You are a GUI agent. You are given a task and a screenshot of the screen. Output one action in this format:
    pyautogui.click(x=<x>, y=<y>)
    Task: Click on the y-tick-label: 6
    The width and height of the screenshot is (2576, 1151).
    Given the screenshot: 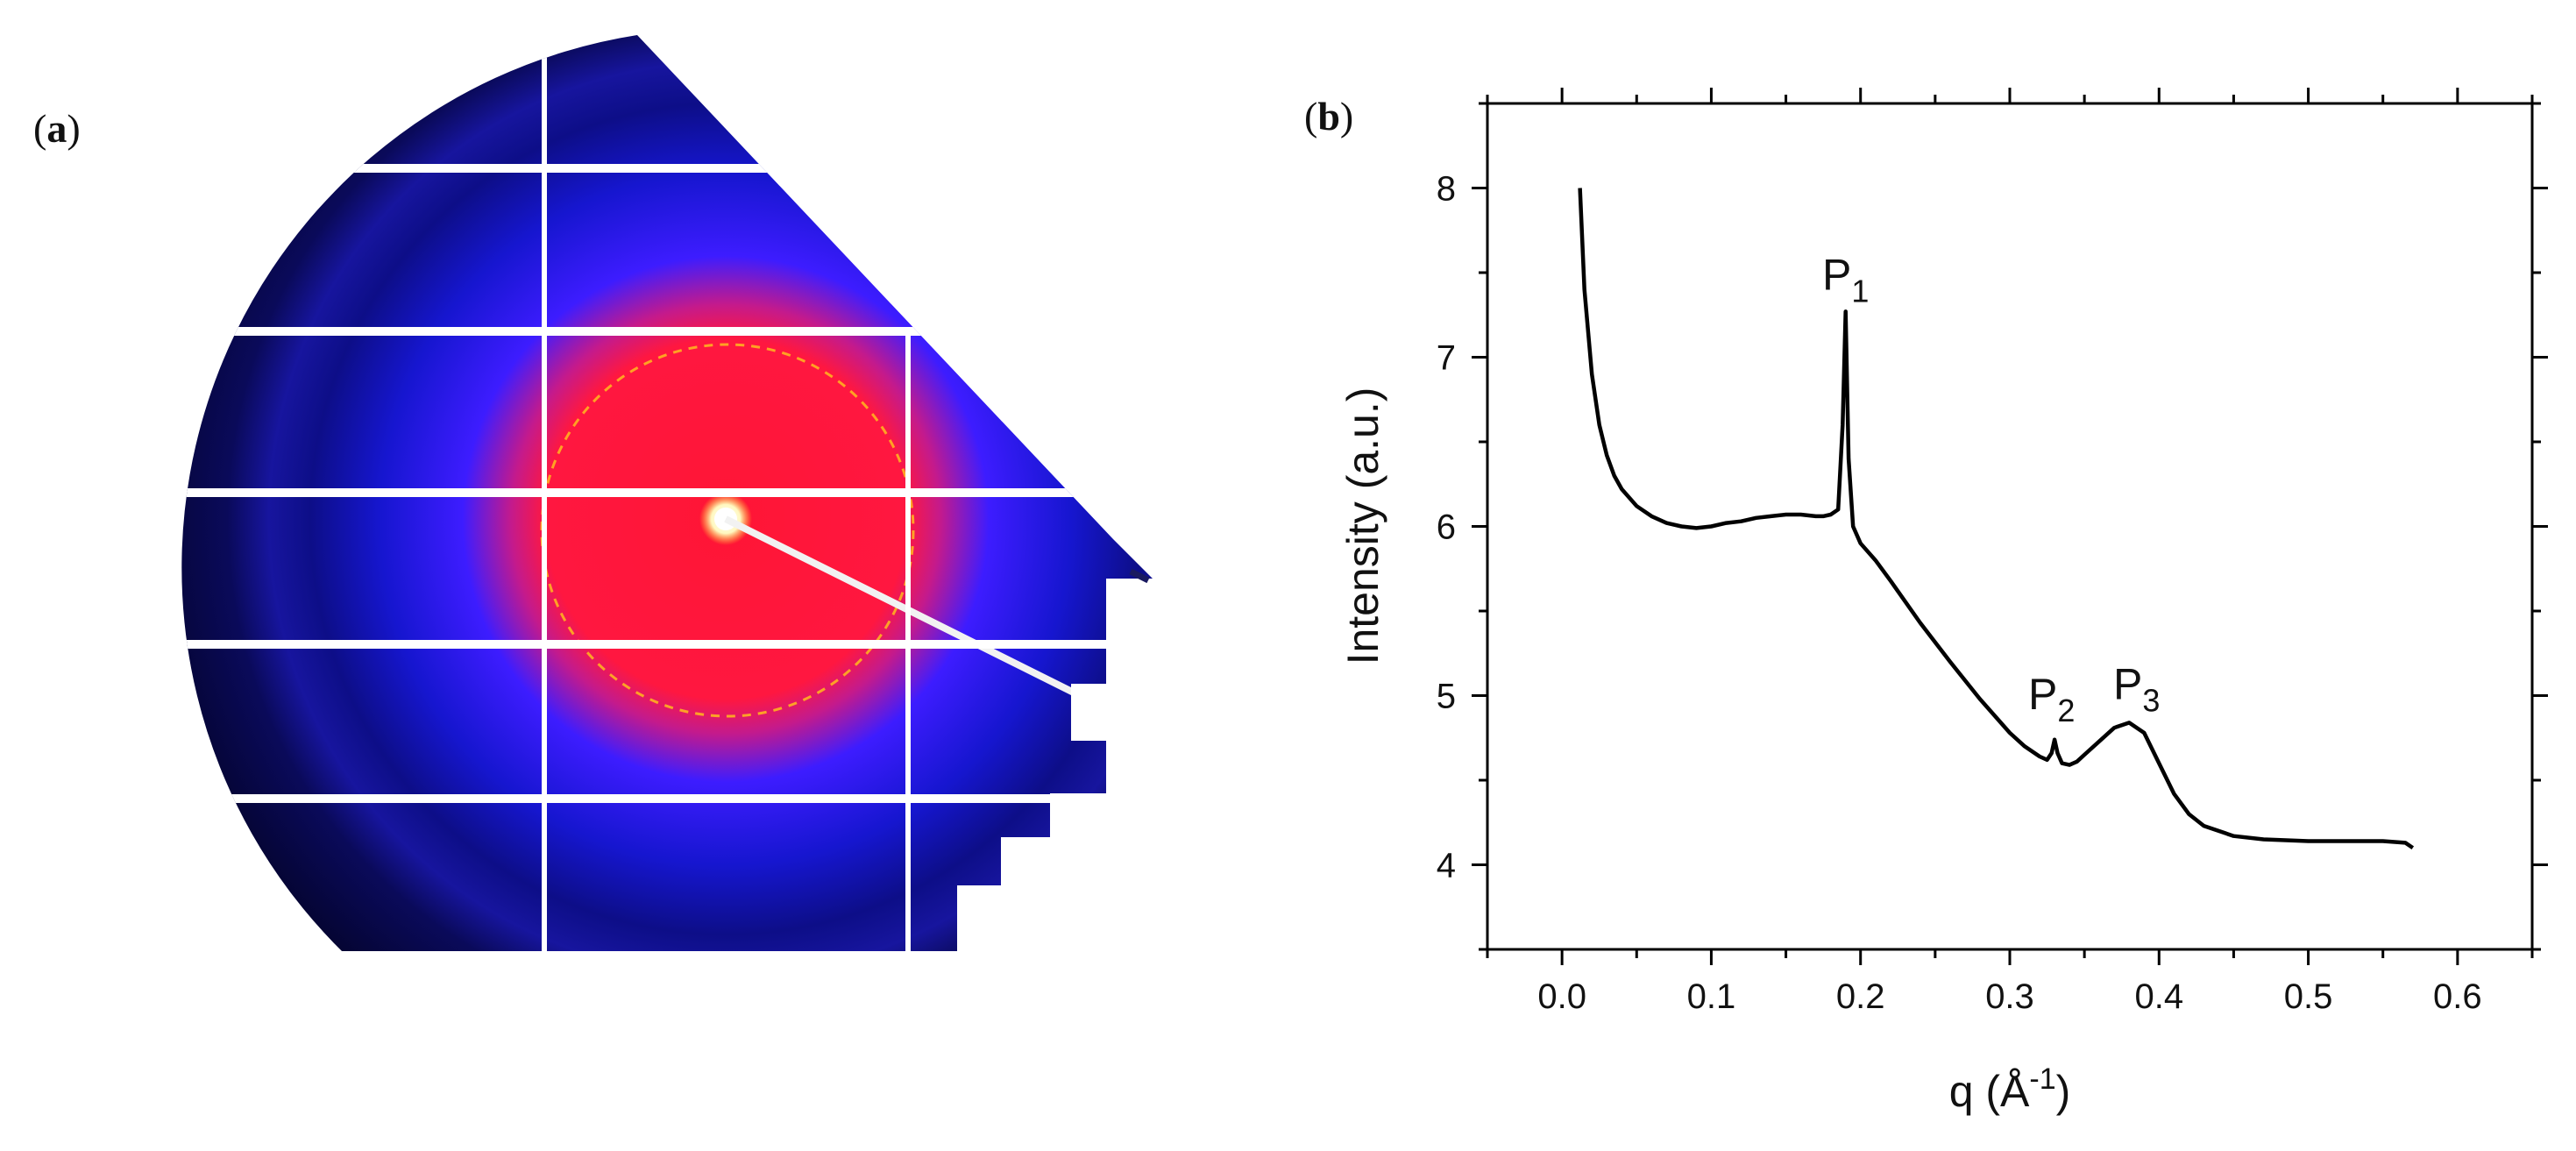 What is the action you would take?
    pyautogui.click(x=1446, y=527)
    